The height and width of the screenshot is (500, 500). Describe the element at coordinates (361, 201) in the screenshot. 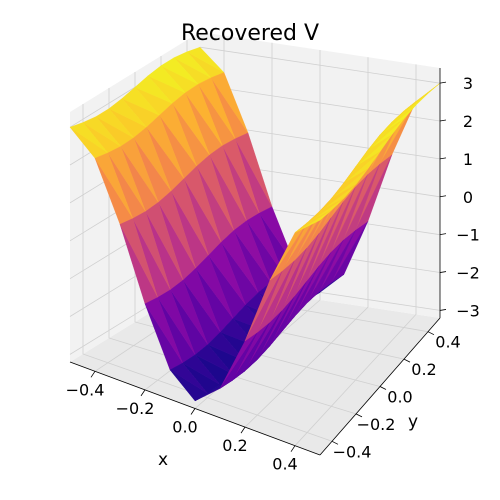

I see `surface-facet-7-8-b` at that location.